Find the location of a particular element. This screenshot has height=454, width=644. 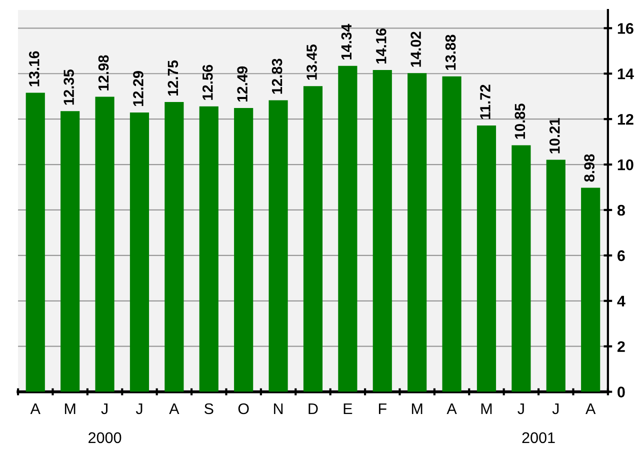

data-label: 13.88 is located at coordinates (450, 52).